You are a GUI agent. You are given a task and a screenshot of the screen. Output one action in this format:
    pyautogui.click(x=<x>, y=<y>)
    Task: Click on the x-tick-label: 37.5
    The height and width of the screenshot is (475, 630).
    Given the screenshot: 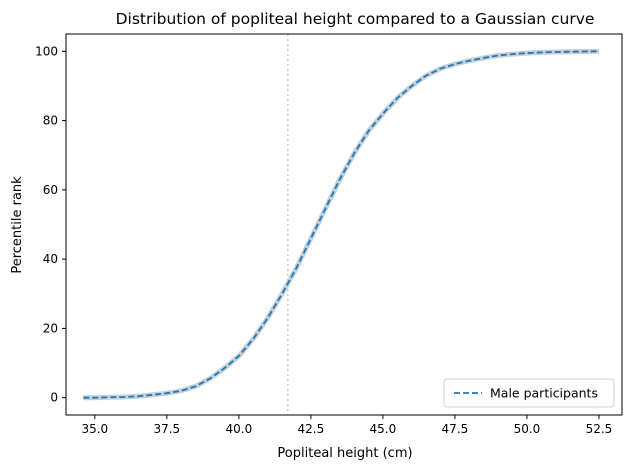 What is the action you would take?
    pyautogui.click(x=166, y=429)
    